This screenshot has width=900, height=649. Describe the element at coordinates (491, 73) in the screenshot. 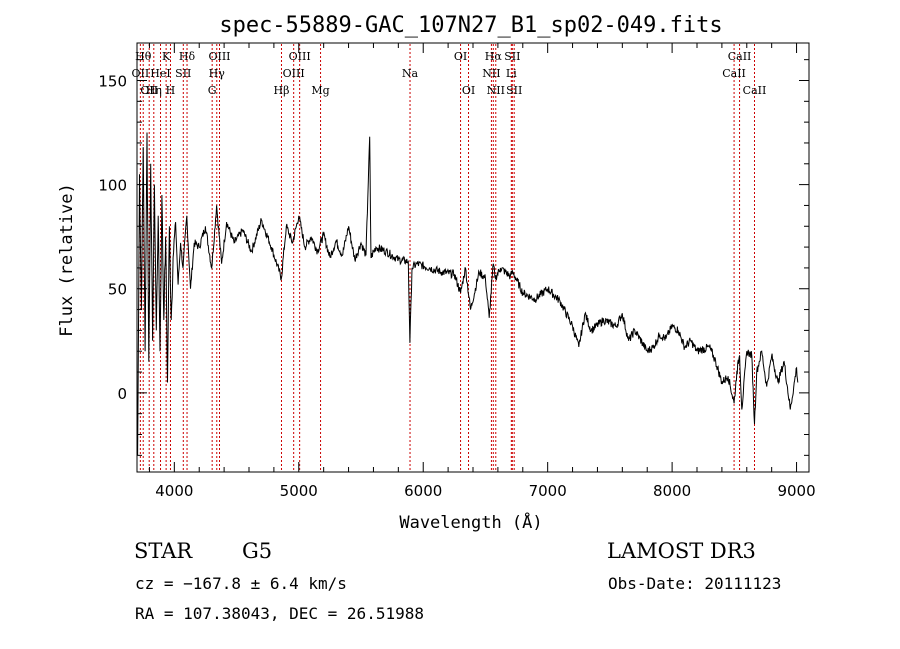

I see `line-label-19: NII` at that location.